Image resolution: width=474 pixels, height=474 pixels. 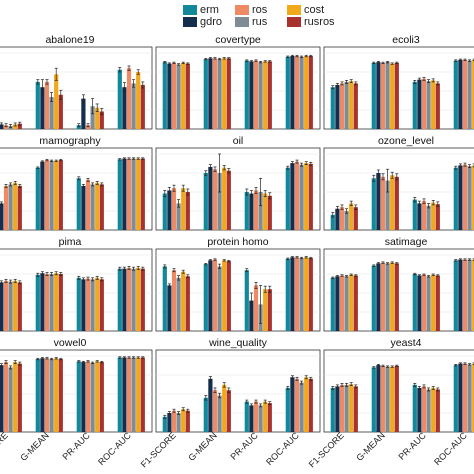 I want to click on legend-swatch-cost, so click(x=294, y=10).